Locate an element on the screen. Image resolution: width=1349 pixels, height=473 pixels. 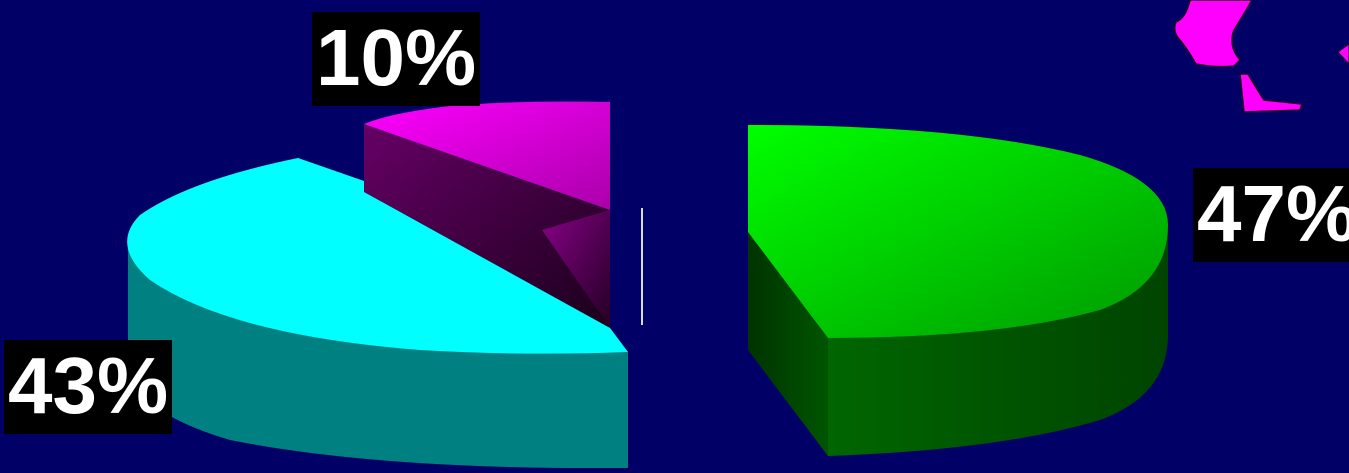
slice-47-side is located at coordinates (998, 340).